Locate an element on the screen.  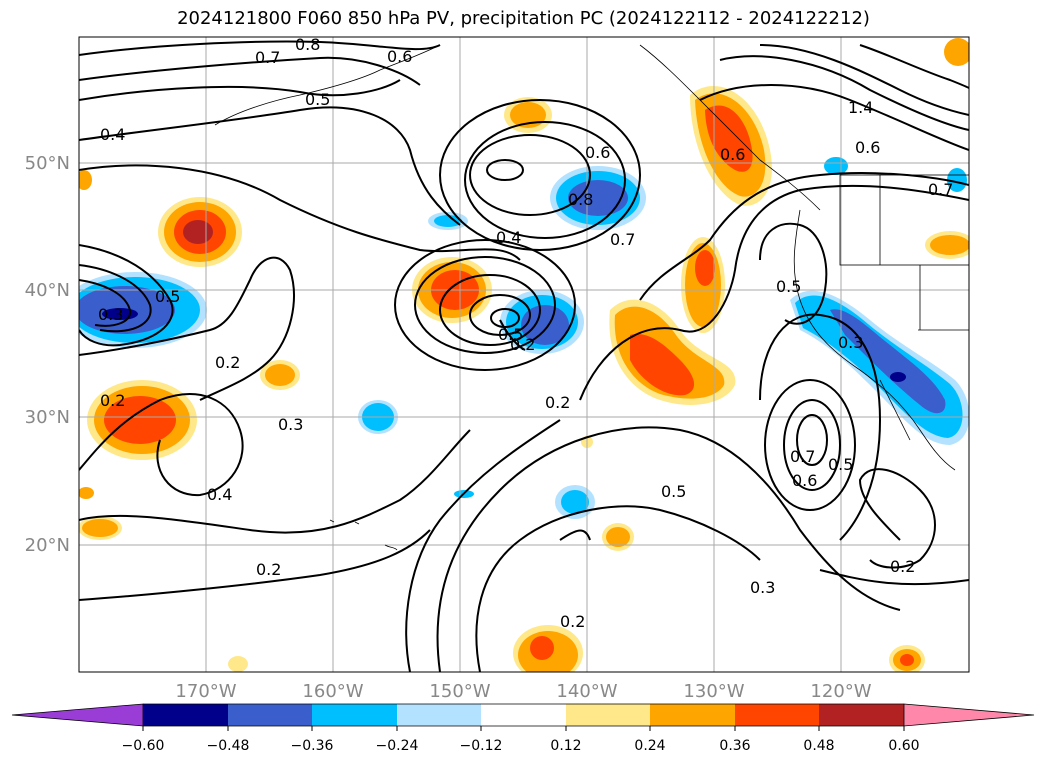
lon-label: 130°W is located at coordinates (713, 691).